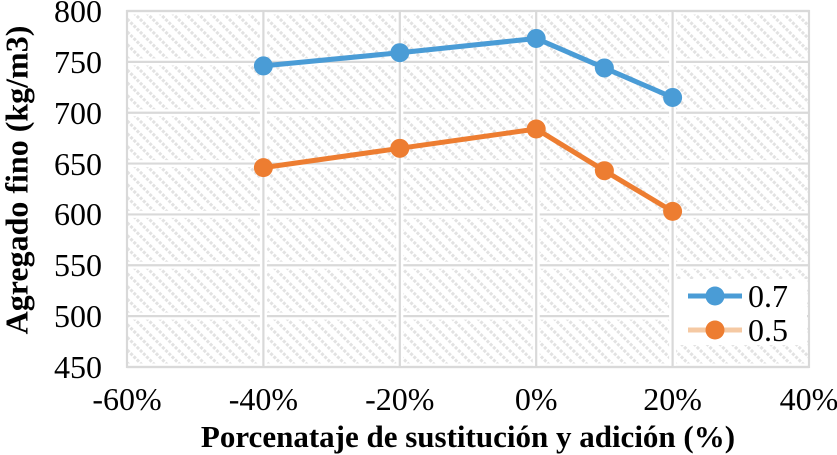 This screenshot has height=455, width=837. Describe the element at coordinates (263, 399) in the screenshot. I see `x-tick-label: -40%` at that location.